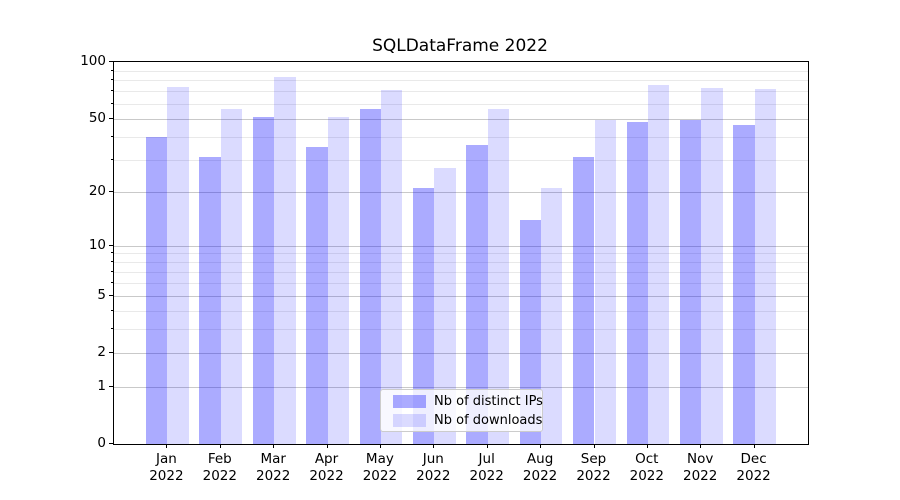  I want to click on x-tick-mark-feb, so click(220, 446).